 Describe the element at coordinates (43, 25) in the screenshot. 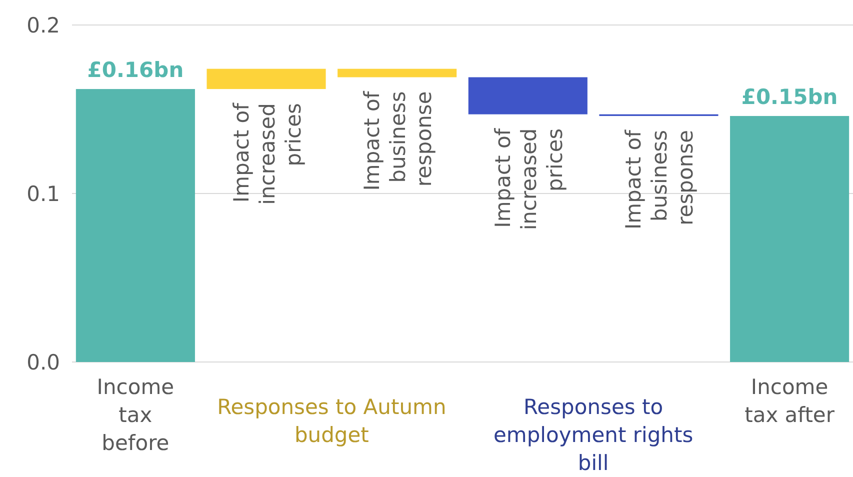

I see `y-tick-label: 0.2` at that location.